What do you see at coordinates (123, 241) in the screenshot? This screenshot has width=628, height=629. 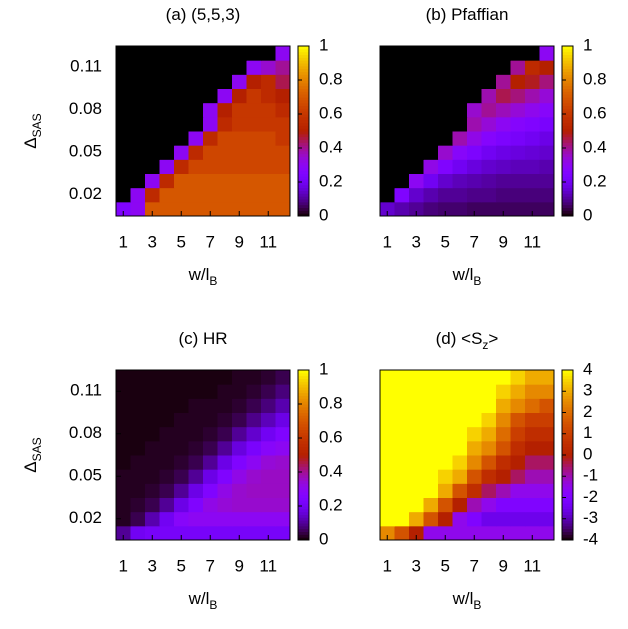 I see `x-tick-label: 1` at bounding box center [123, 241].